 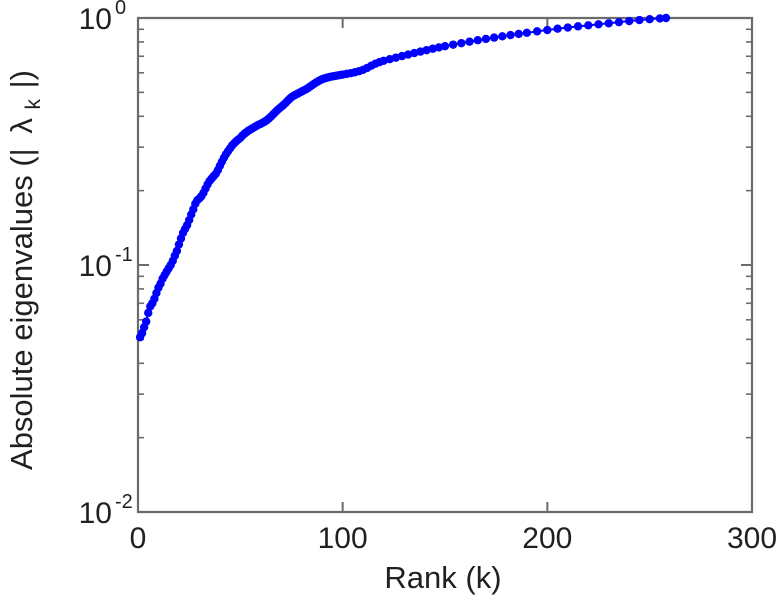 I want to click on x-axis-tick-labels: 0 100 200 300, so click(x=453, y=538).